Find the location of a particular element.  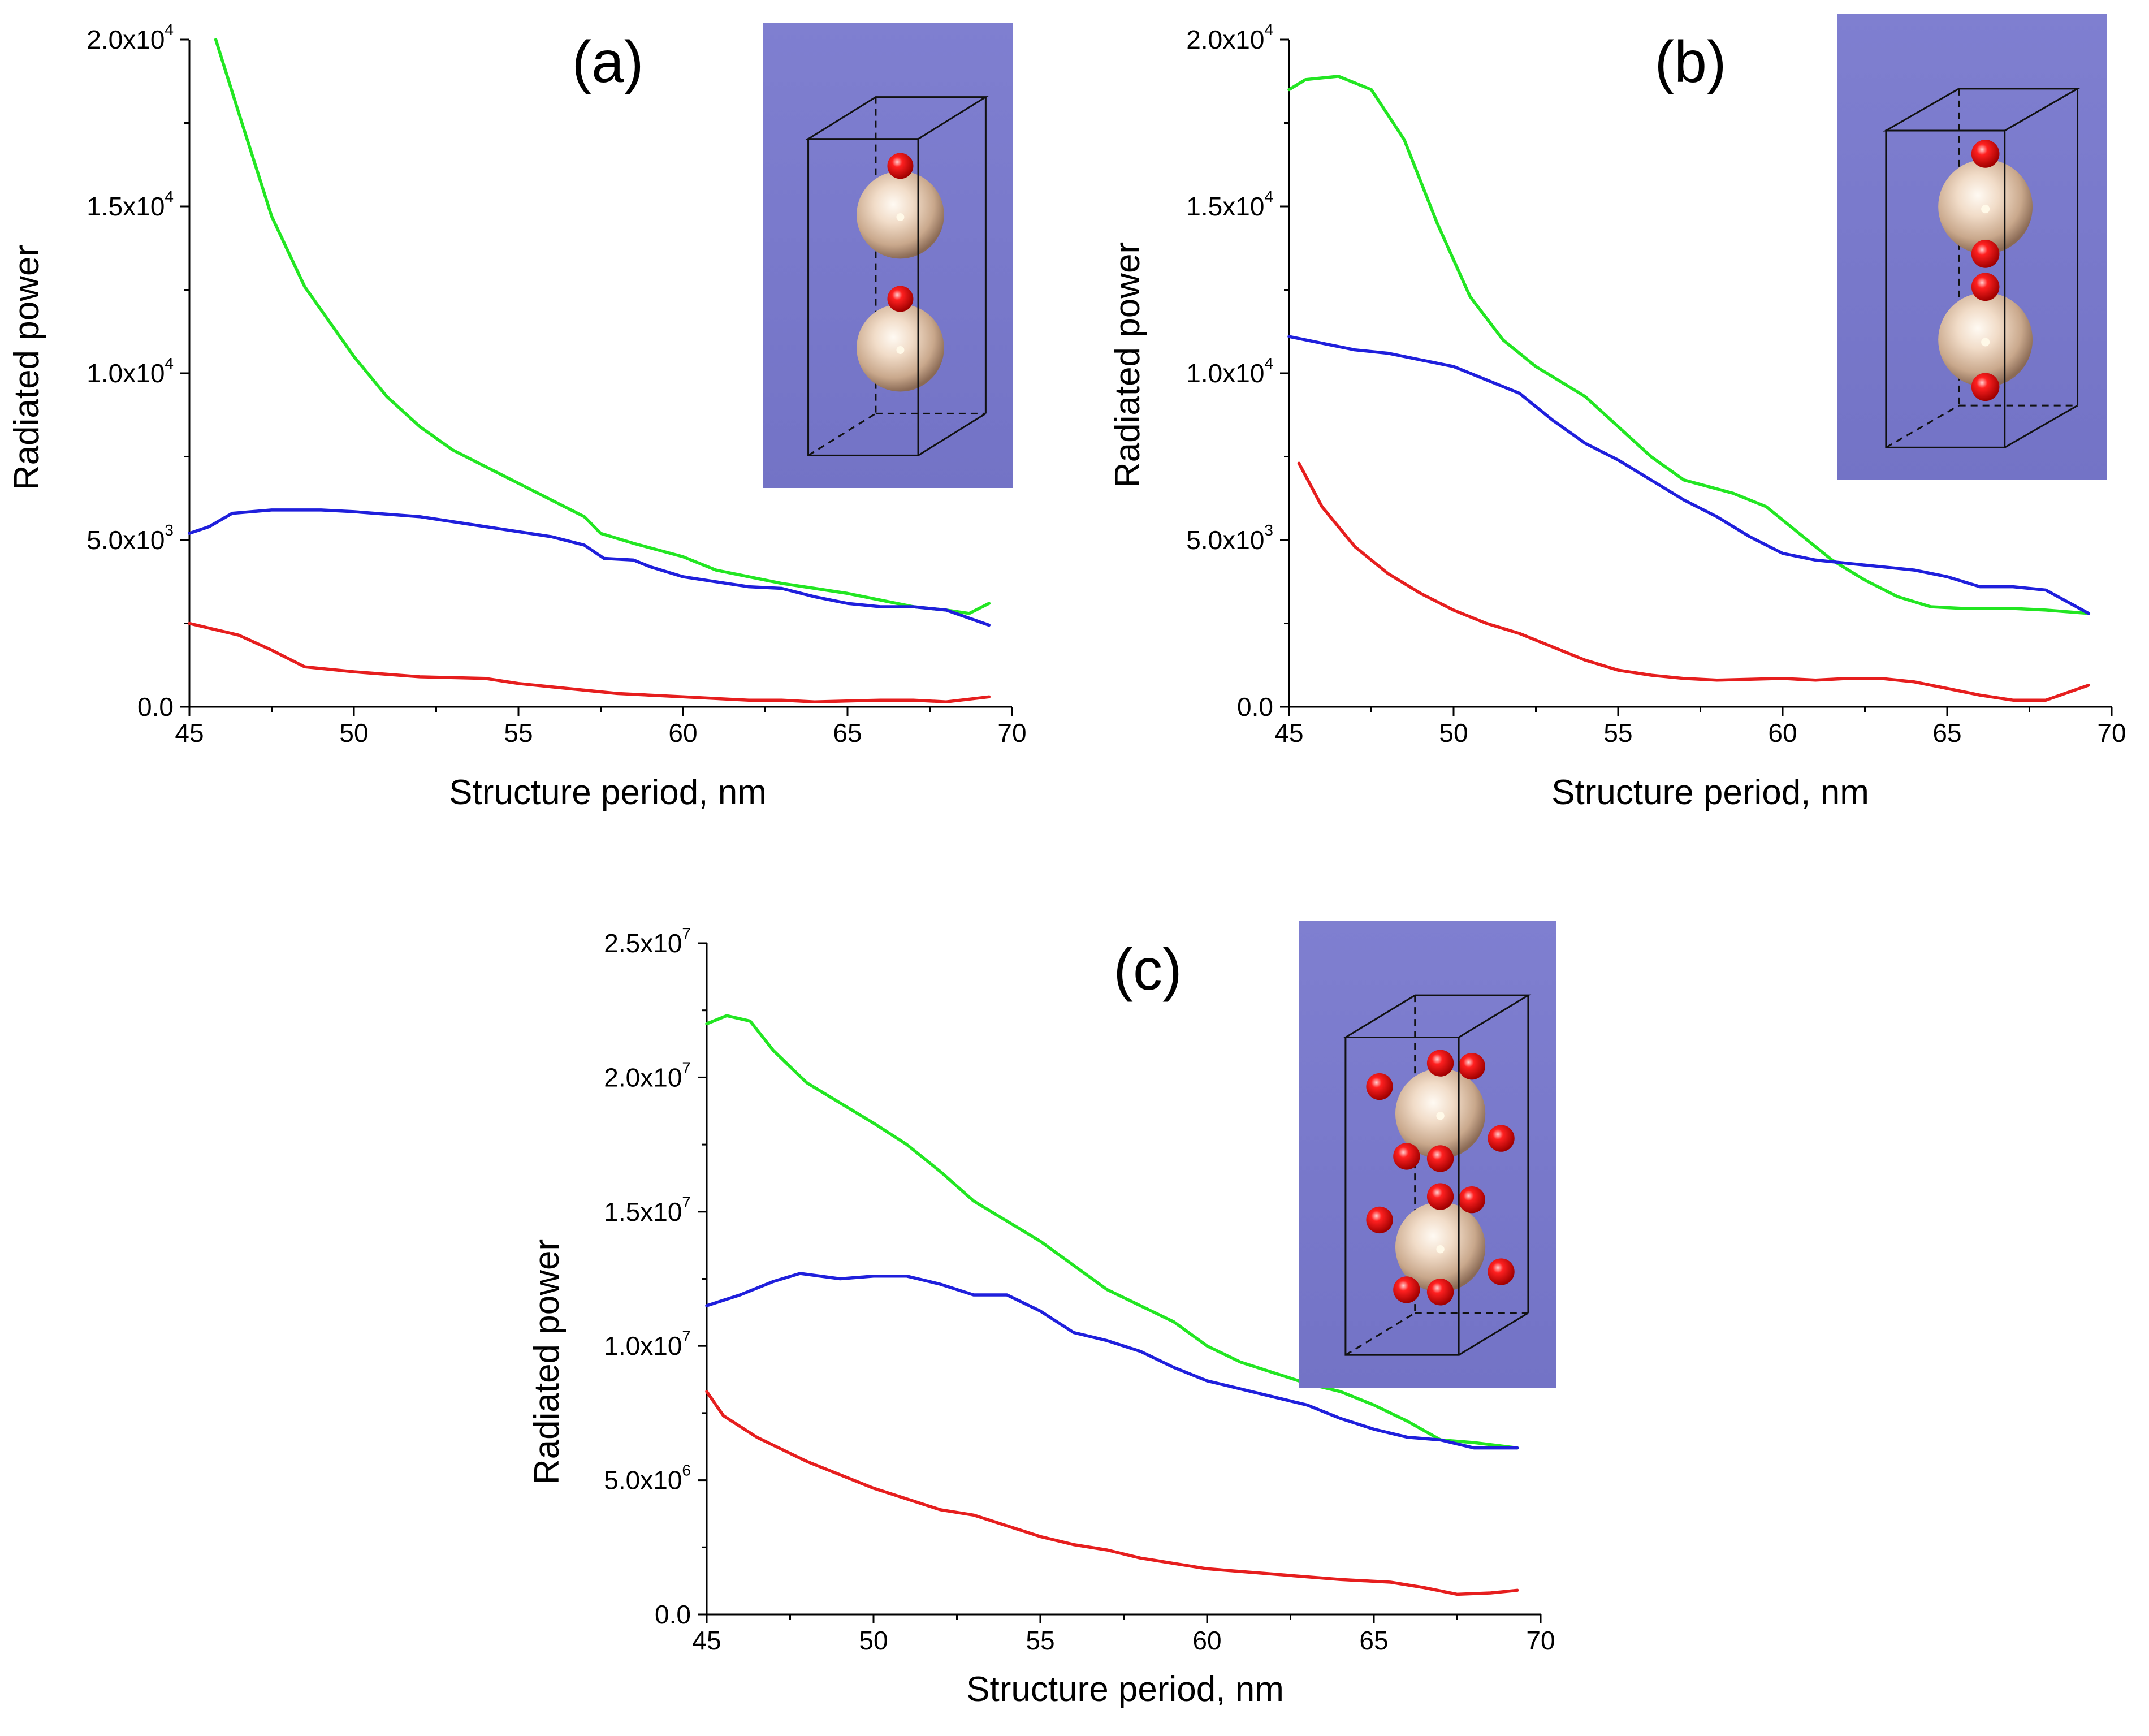

y-tick-label: 5.0x10⁶ is located at coordinates (647, 1479).